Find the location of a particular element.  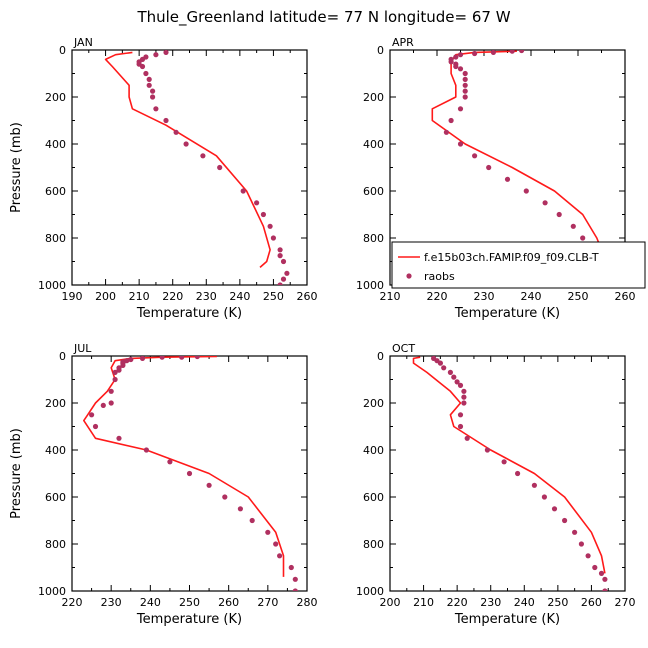

panel-label: APR is located at coordinates (403, 42).